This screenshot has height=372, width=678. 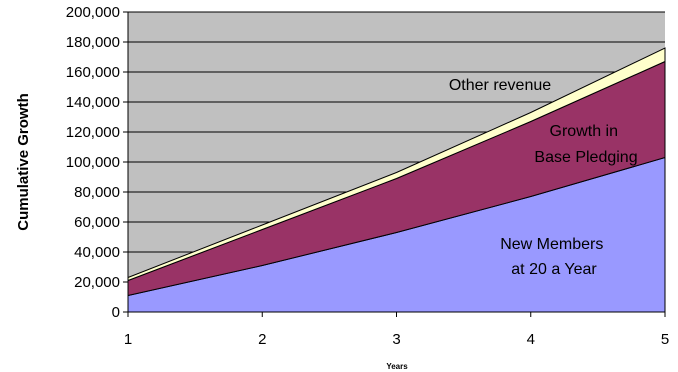 What do you see at coordinates (397, 366) in the screenshot?
I see `x-axis-label: Years` at bounding box center [397, 366].